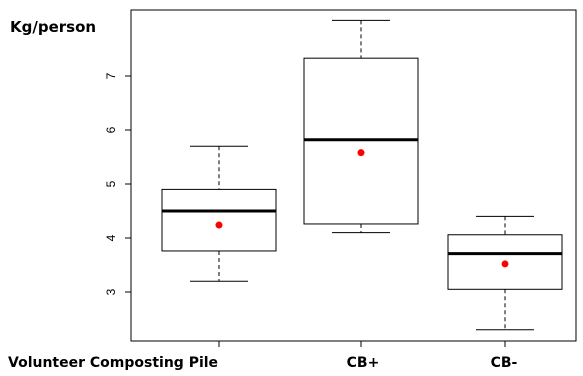  Describe the element at coordinates (263, 363) in the screenshot. I see `x-axis-labels: Volunteer Composting Pile CB+ CB-` at that location.